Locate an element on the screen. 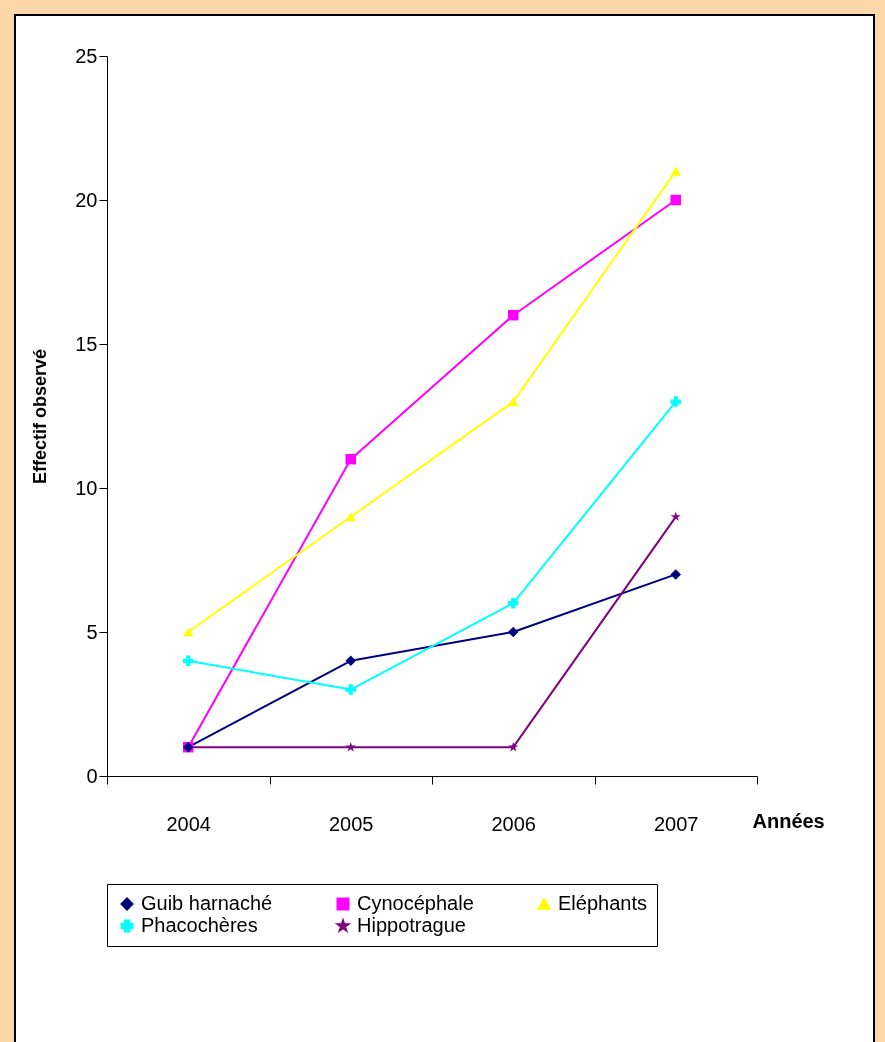 Image resolution: width=885 pixels, height=1042 pixels. y-tick-label: 10 is located at coordinates (86, 487).